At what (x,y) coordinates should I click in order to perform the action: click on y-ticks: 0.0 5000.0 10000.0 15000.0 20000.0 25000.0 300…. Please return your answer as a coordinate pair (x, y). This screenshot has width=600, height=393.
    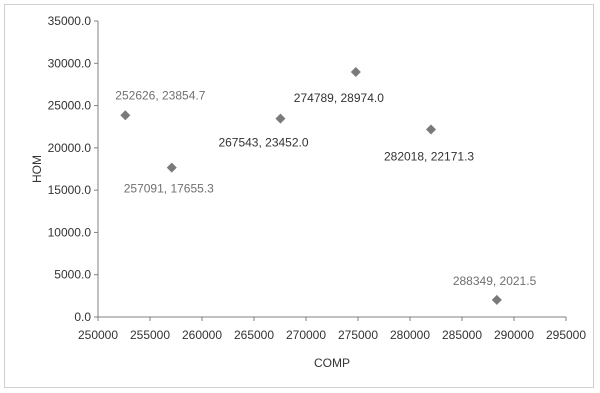
    Looking at the image, I should click on (73, 169).